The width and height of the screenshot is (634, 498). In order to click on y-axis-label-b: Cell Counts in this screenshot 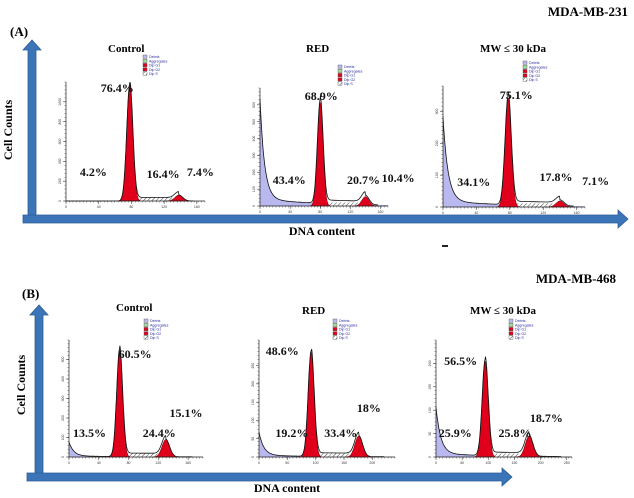, I will do `click(21, 385)`.